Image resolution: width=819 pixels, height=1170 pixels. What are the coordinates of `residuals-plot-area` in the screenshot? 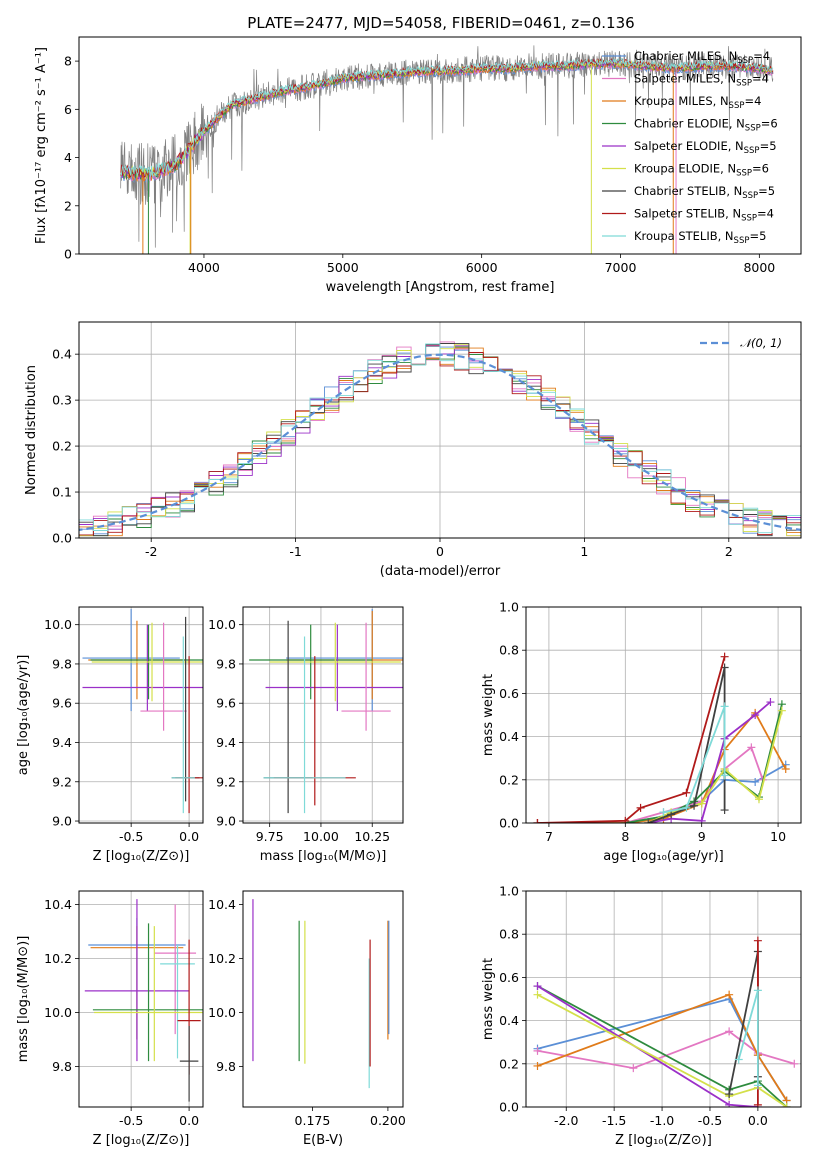 It's located at (440, 439).